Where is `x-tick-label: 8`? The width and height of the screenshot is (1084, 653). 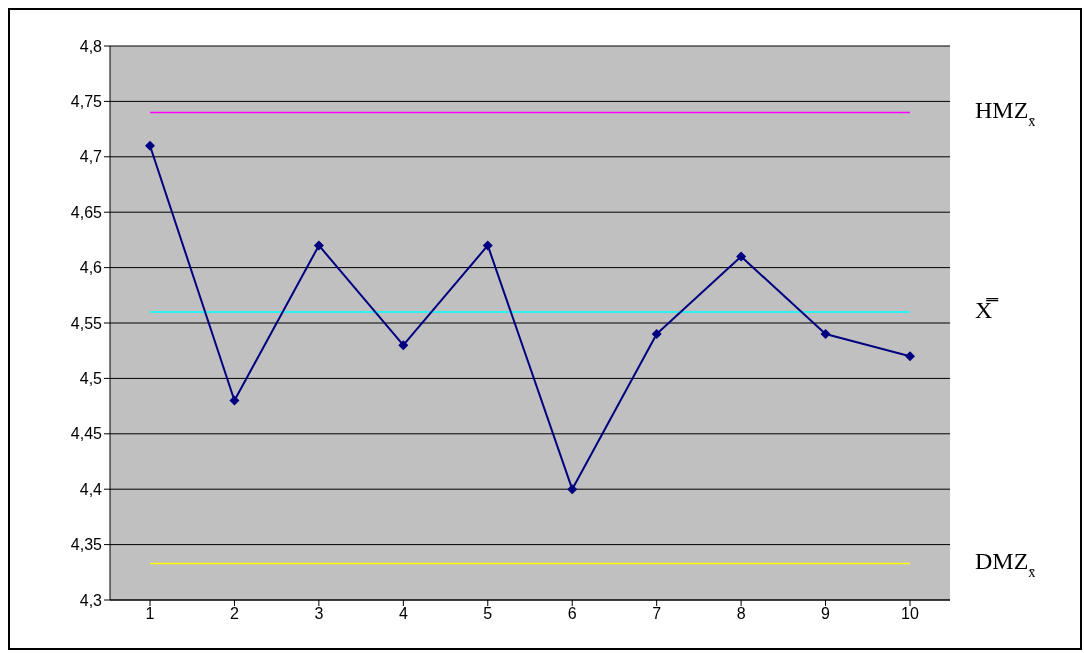
x-tick-label: 8 is located at coordinates (741, 614).